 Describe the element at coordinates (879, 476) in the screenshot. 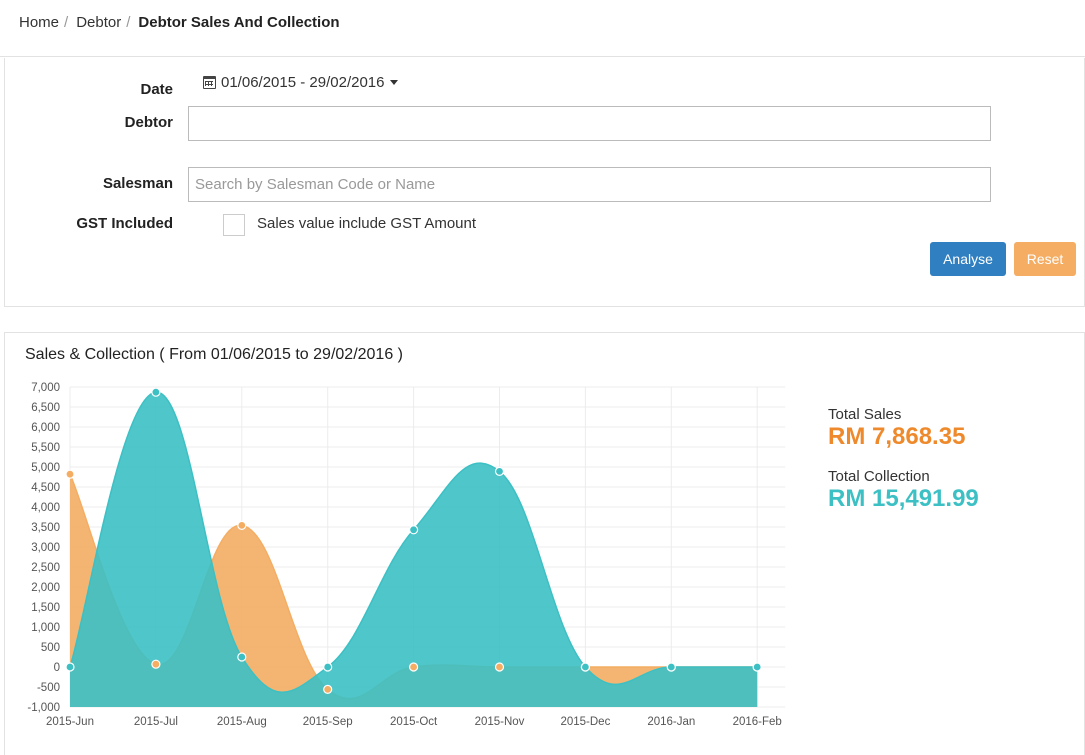

I see `total-collection-label: Total Collection` at that location.